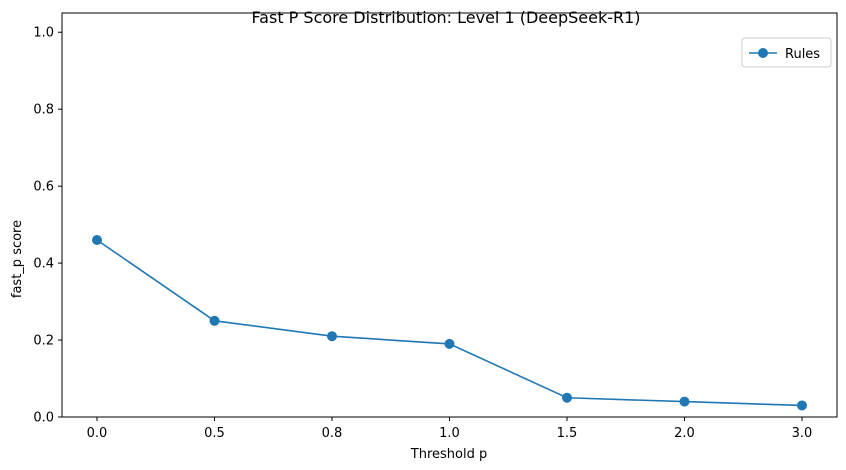  I want to click on y-tick-label: 0.2, so click(43, 341).